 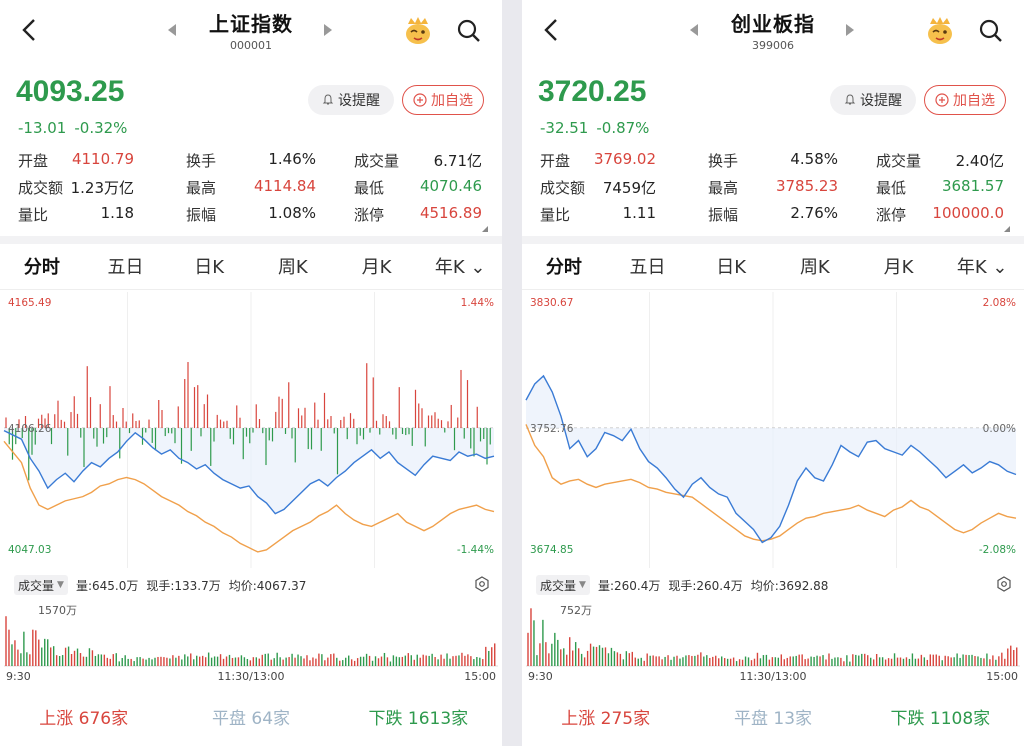 What do you see at coordinates (891, 215) in the screenshot?
I see `stat-label: 涨停` at bounding box center [891, 215].